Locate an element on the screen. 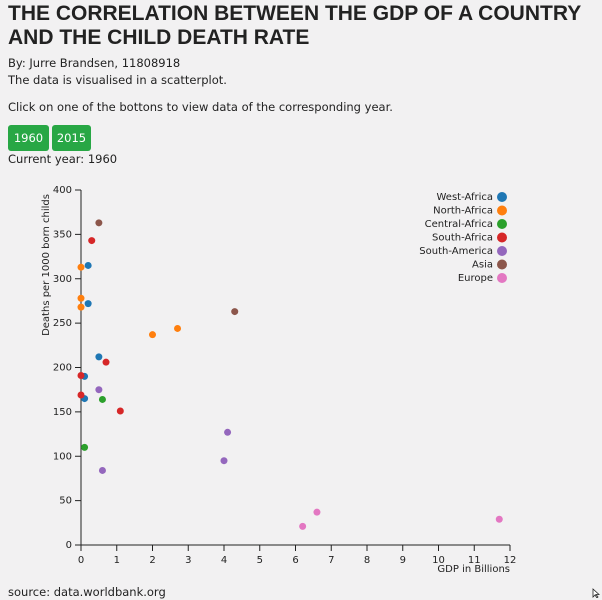  author-line: By: Jurre Brandsen, 11808918 is located at coordinates (94, 63).